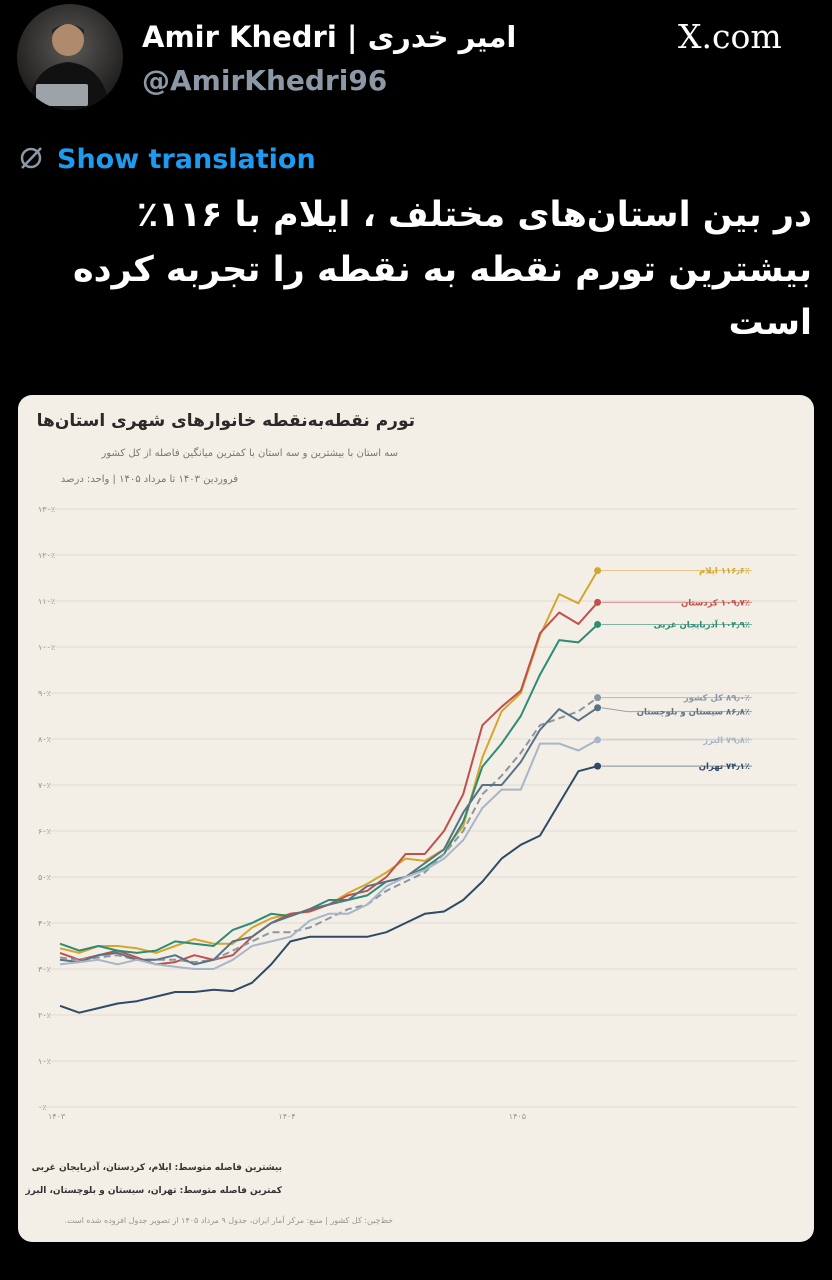  I want to click on y-tick-label: ۱۰٪, so click(44, 1061).